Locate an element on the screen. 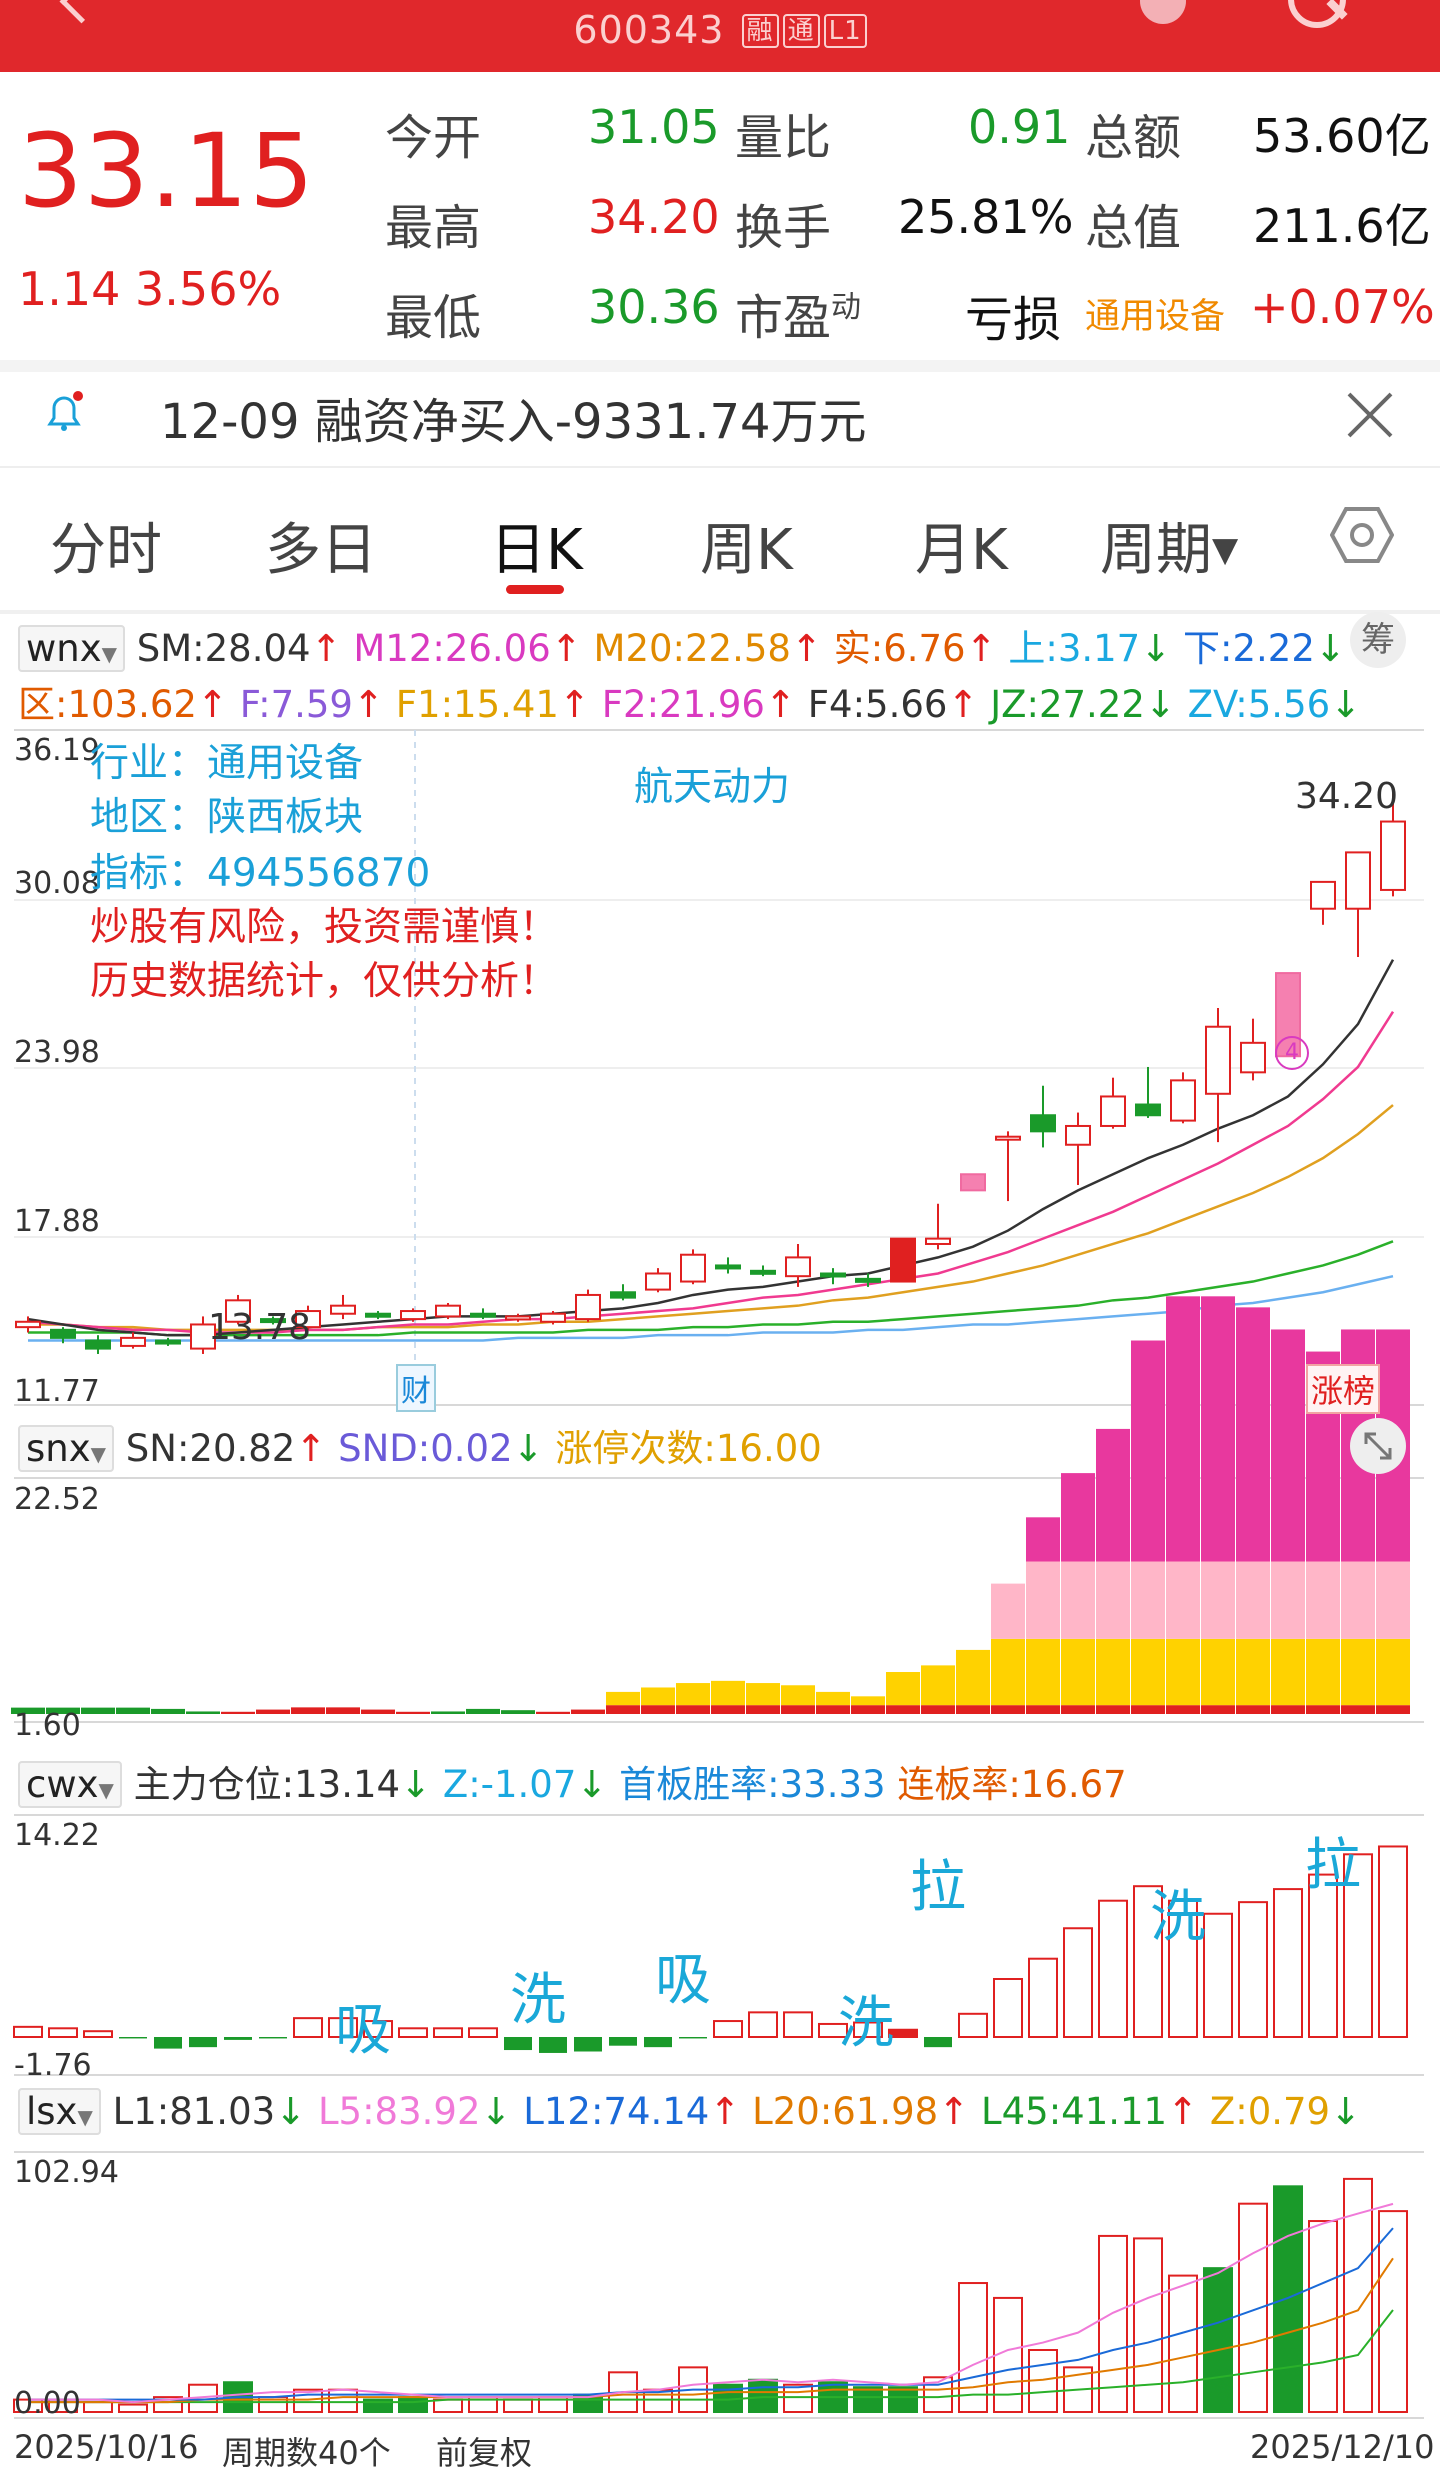 The image size is (1440, 2485). snd-value: SND:0.02 is located at coordinates (425, 1448).